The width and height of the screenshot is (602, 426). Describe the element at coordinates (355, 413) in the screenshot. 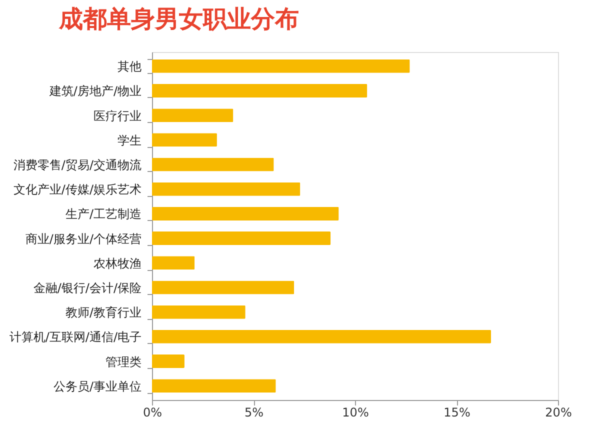

I see `x-tick-label: 10%` at that location.